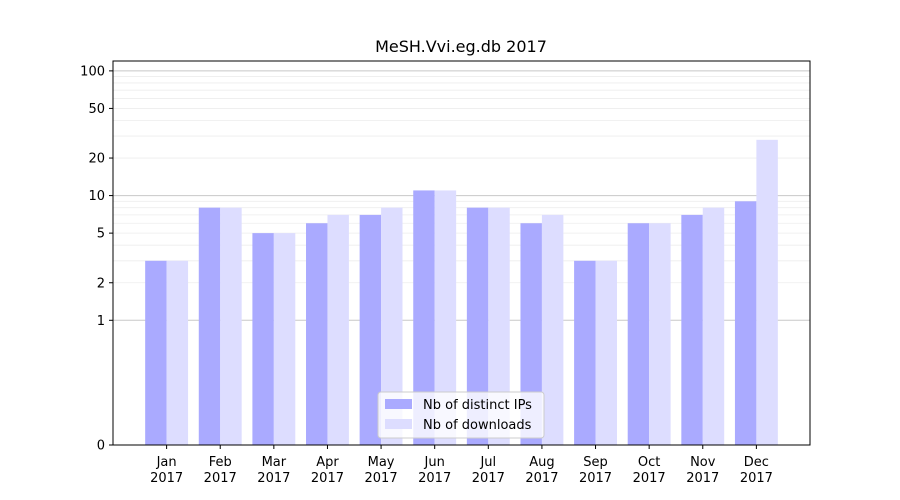  I want to click on legend-swatch-downloads, so click(398, 424).